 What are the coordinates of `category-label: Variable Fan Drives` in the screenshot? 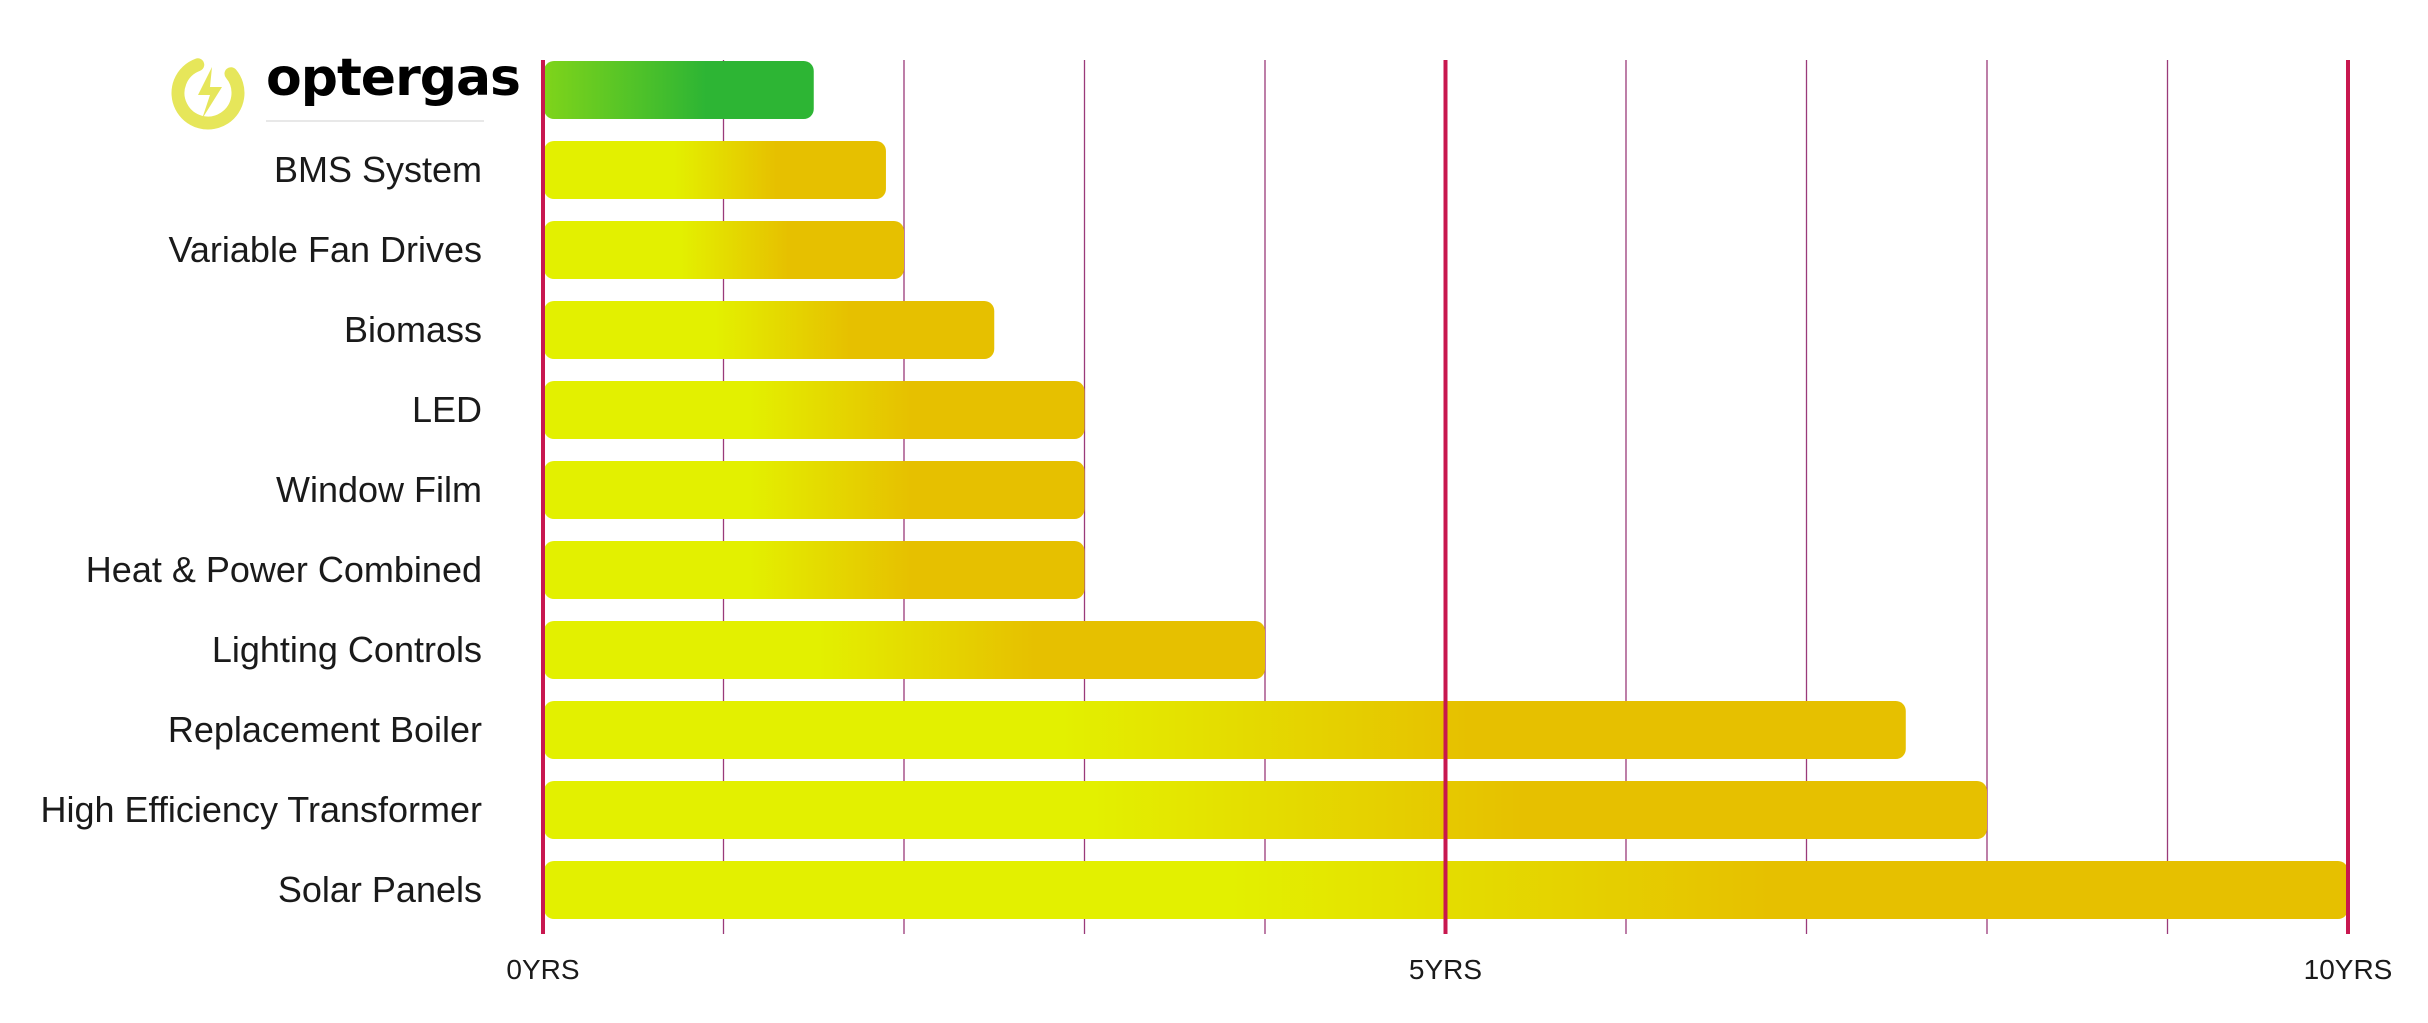 It's located at (325, 249).